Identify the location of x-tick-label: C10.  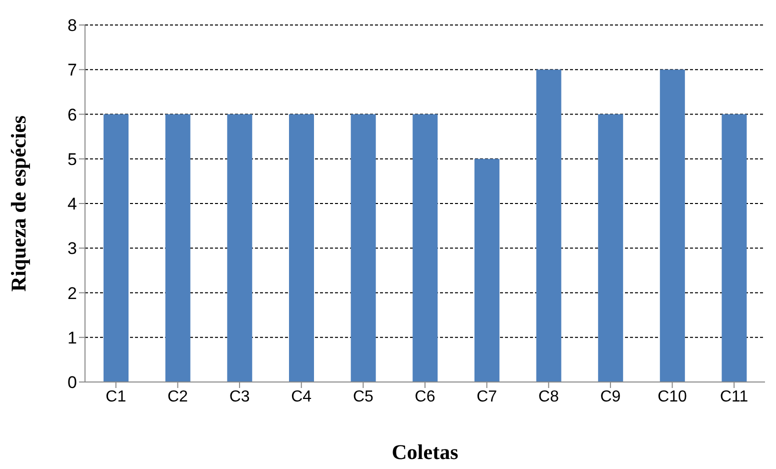
(673, 397).